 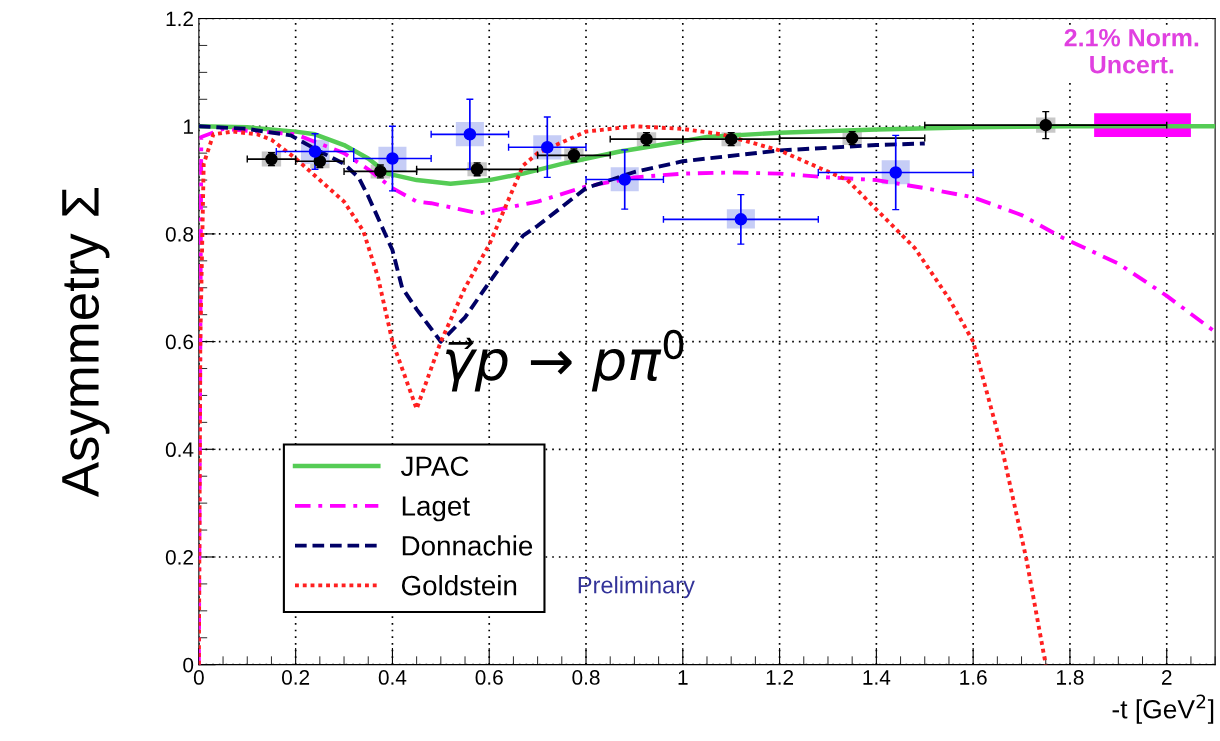 I want to click on y-axis-title: Asymmetry Σ, so click(x=86, y=343).